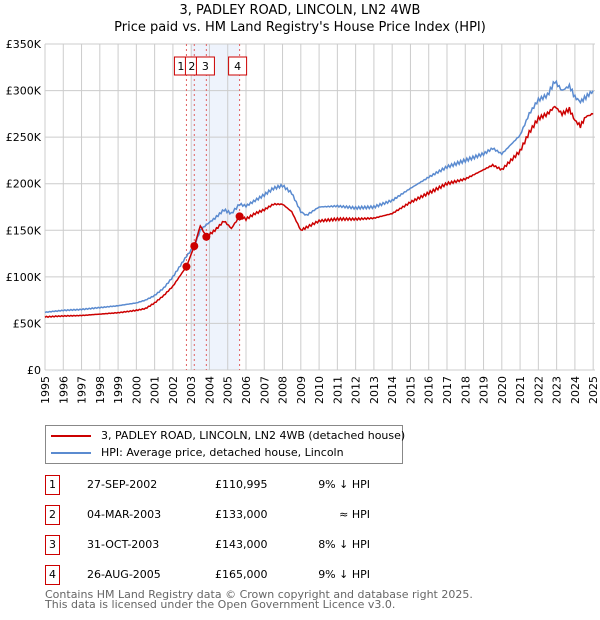 The height and width of the screenshot is (620, 600). I want to click on x-tick-label: 2015, so click(410, 390).